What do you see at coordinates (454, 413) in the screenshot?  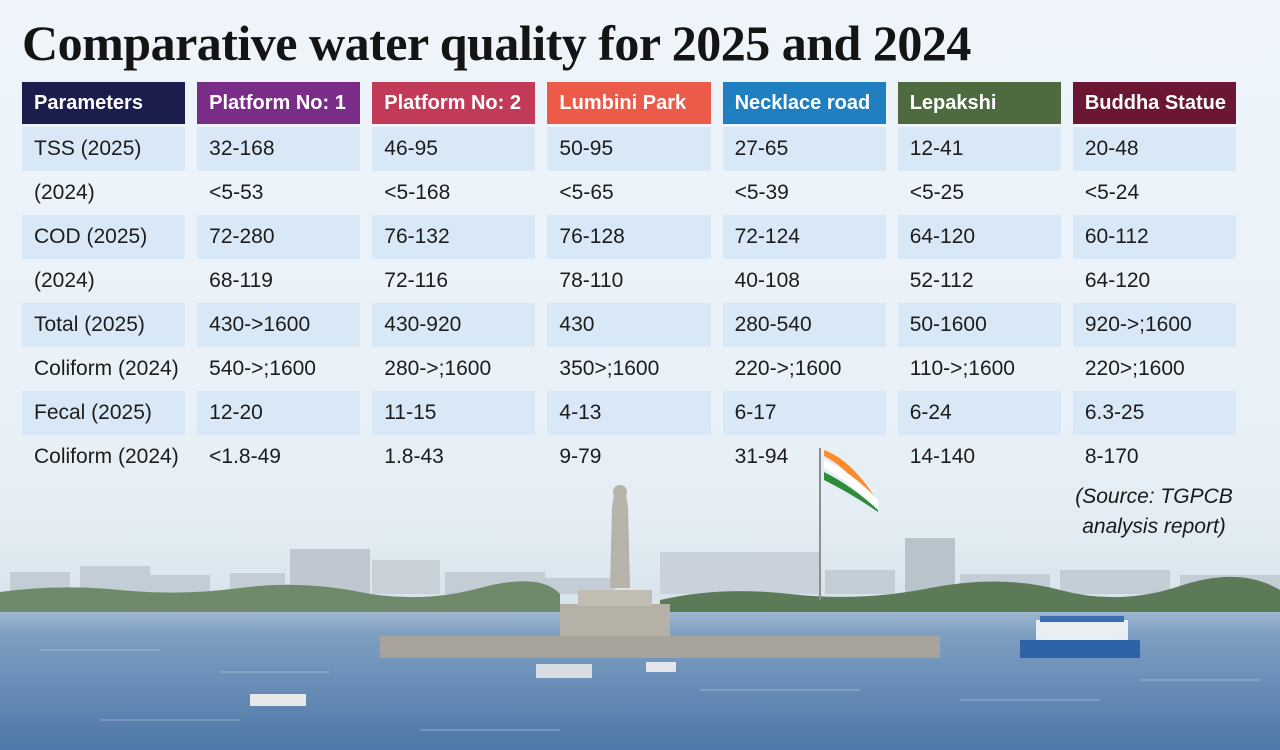 I see `table-cell: 11-15` at bounding box center [454, 413].